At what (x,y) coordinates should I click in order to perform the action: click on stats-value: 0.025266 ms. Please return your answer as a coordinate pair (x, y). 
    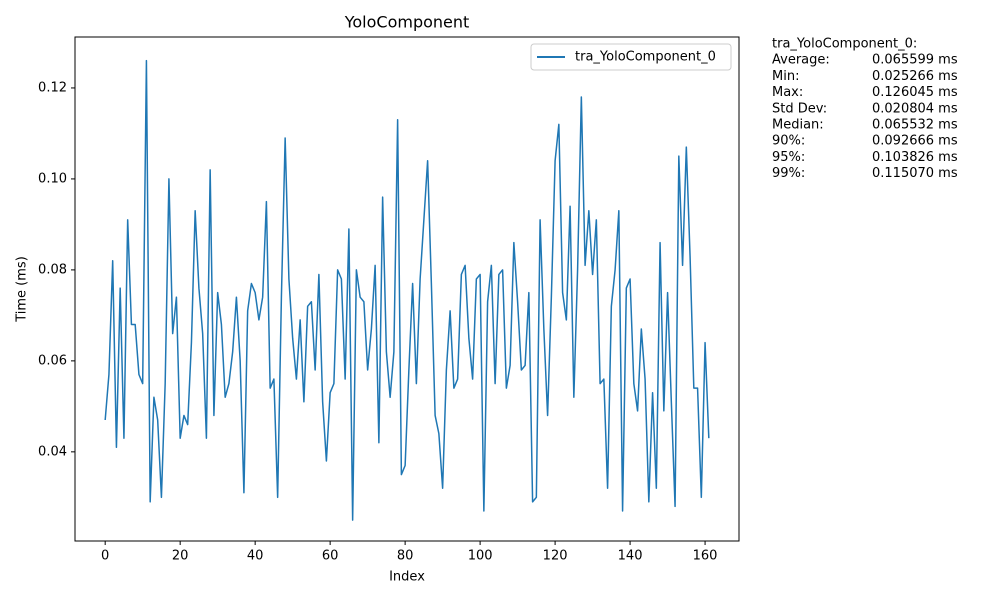
    Looking at the image, I should click on (915, 76).